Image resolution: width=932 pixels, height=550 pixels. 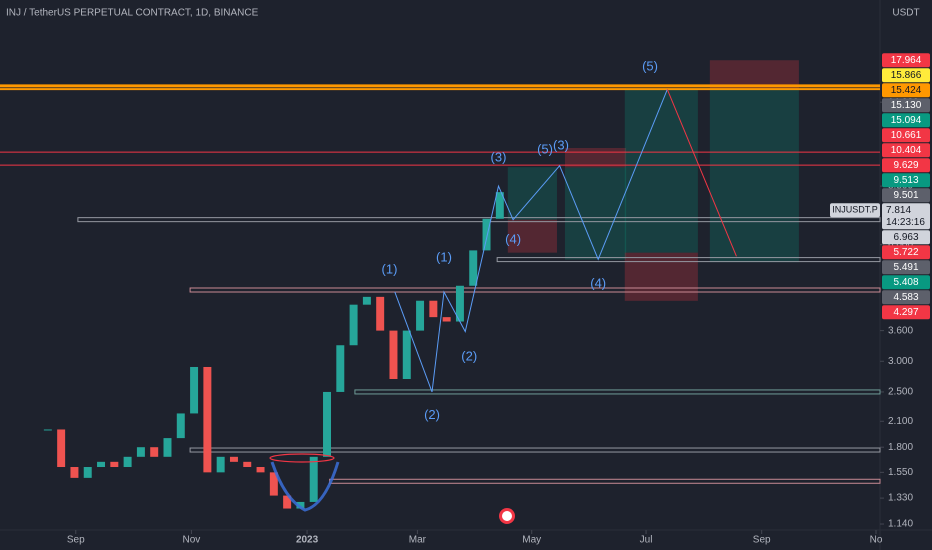 I want to click on price-tag-label: 15.424, so click(x=906, y=90).